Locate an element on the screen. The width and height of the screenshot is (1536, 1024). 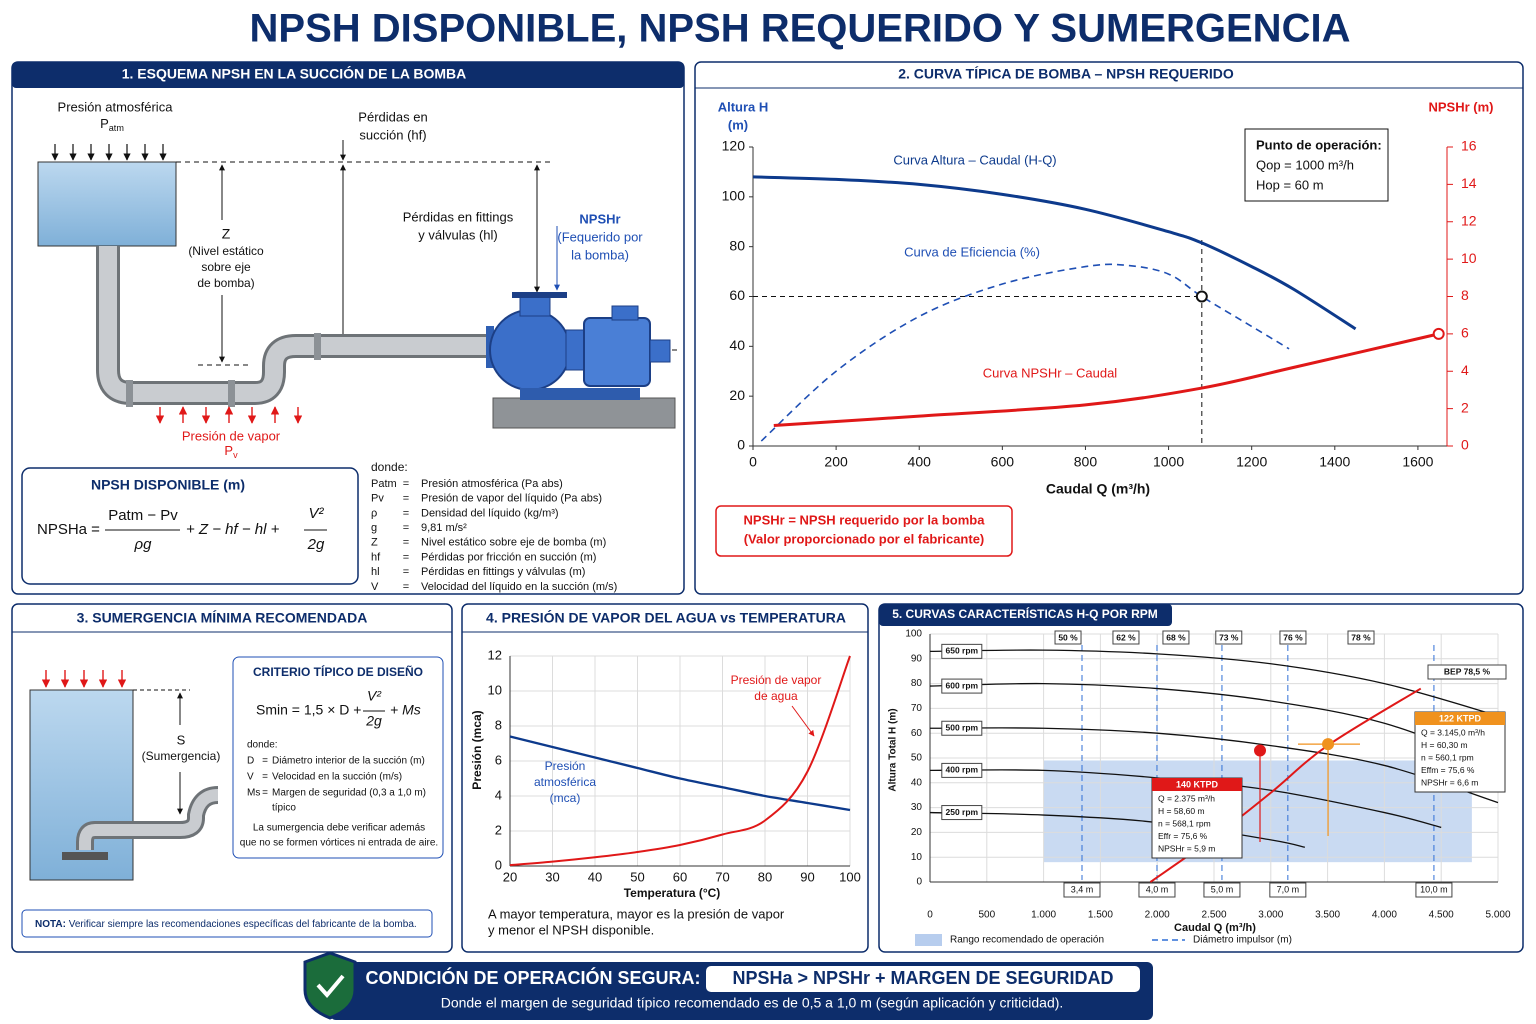
y-tick-label: 30 is located at coordinates (917, 807).